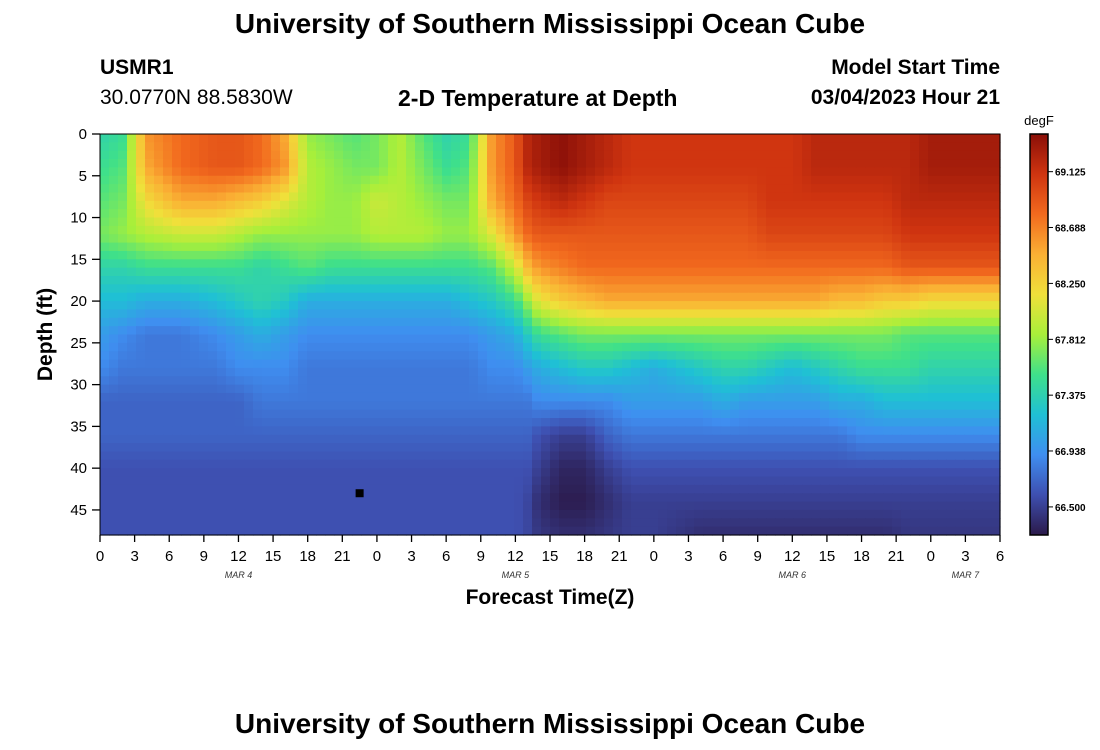 The image size is (1100, 750). I want to click on colorbar-gradient, so click(1039, 334).